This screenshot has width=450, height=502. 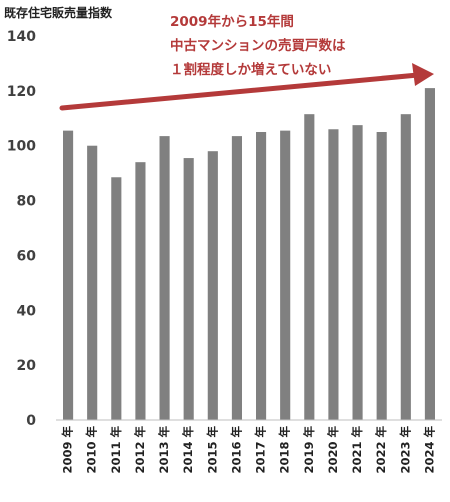 What do you see at coordinates (68, 450) in the screenshot?
I see `x-tick-label: 2009 年` at bounding box center [68, 450].